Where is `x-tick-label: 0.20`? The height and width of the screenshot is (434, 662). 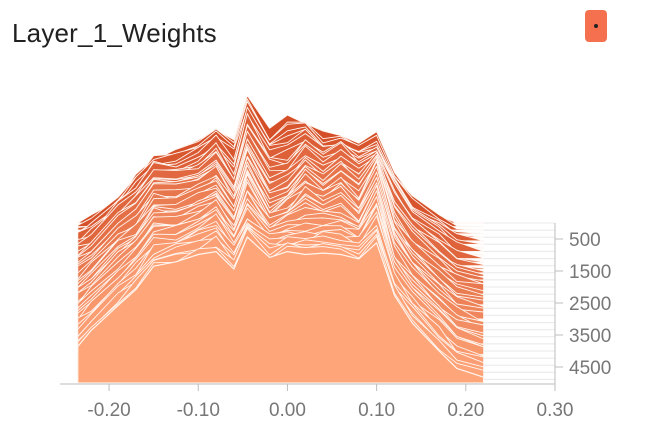 x-tick-label: 0.20 is located at coordinates (465, 410).